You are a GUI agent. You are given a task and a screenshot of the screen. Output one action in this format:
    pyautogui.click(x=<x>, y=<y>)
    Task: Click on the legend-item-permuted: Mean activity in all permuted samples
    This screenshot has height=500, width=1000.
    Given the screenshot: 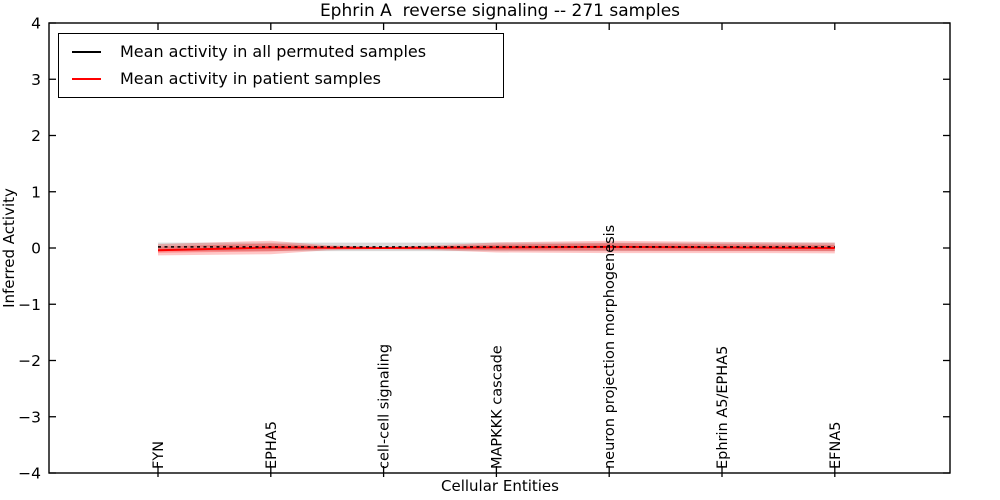 What is the action you would take?
    pyautogui.click(x=287, y=52)
    